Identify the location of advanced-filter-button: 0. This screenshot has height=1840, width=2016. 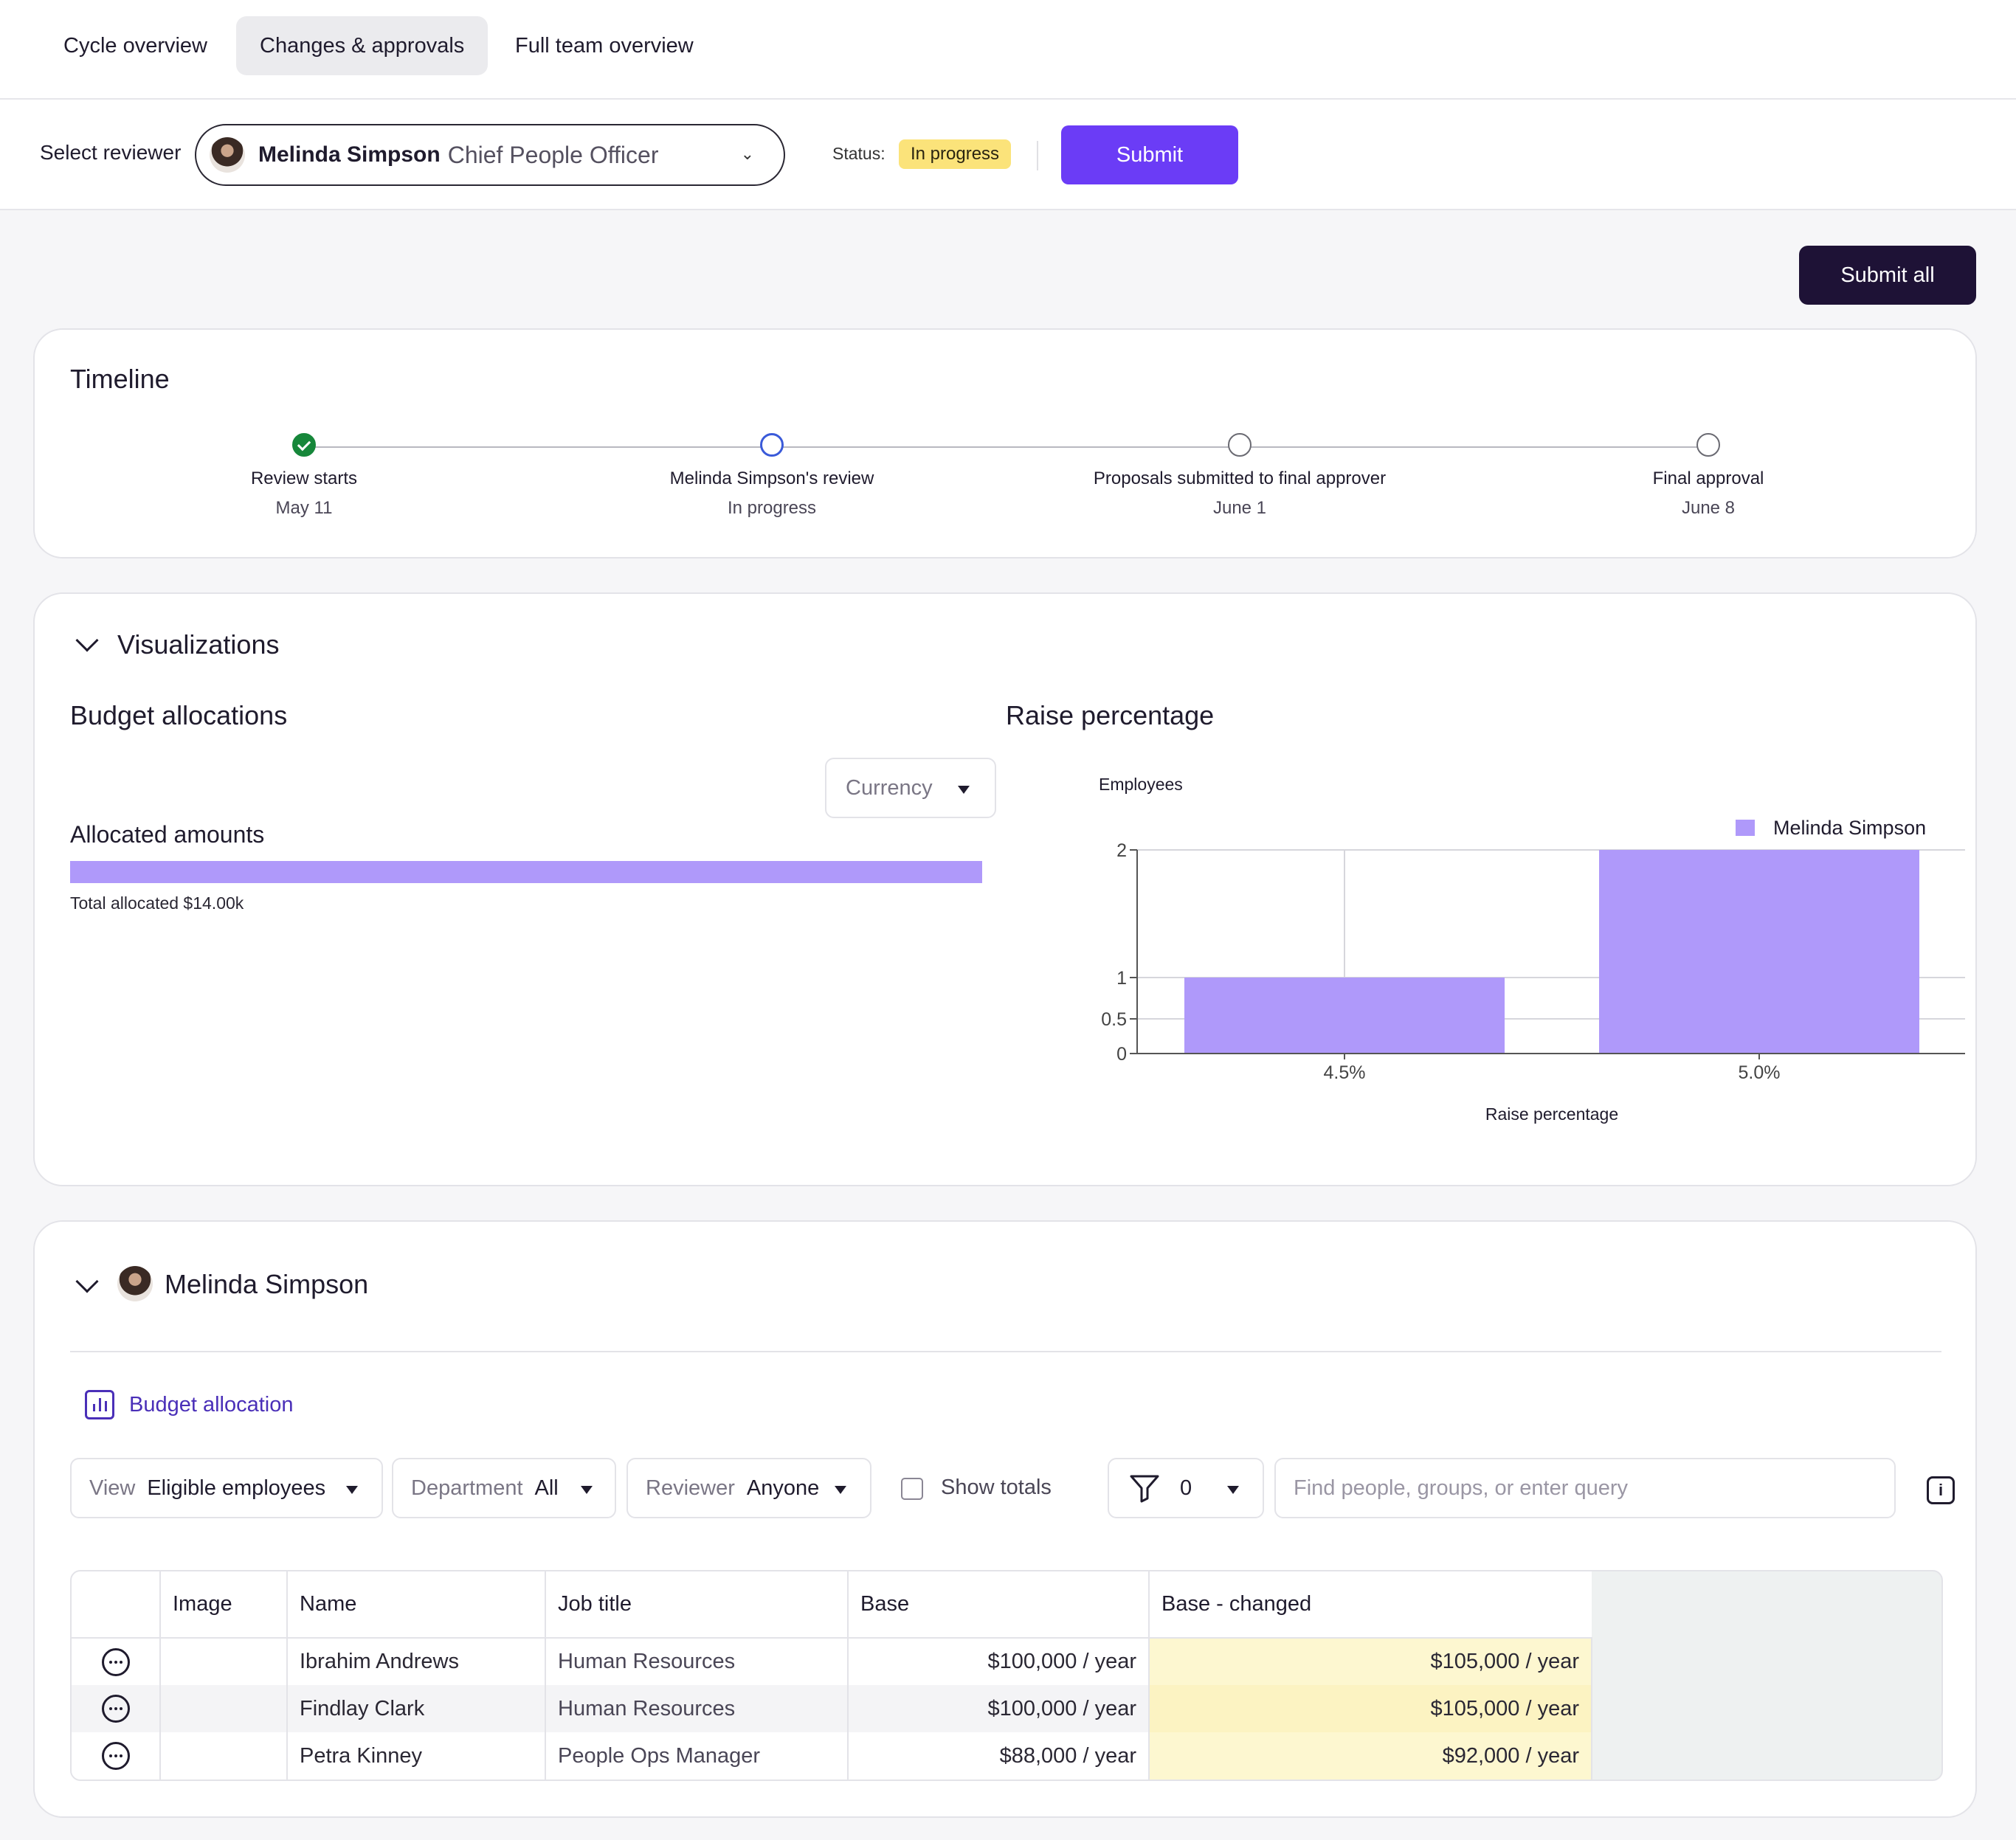
(1186, 1488).